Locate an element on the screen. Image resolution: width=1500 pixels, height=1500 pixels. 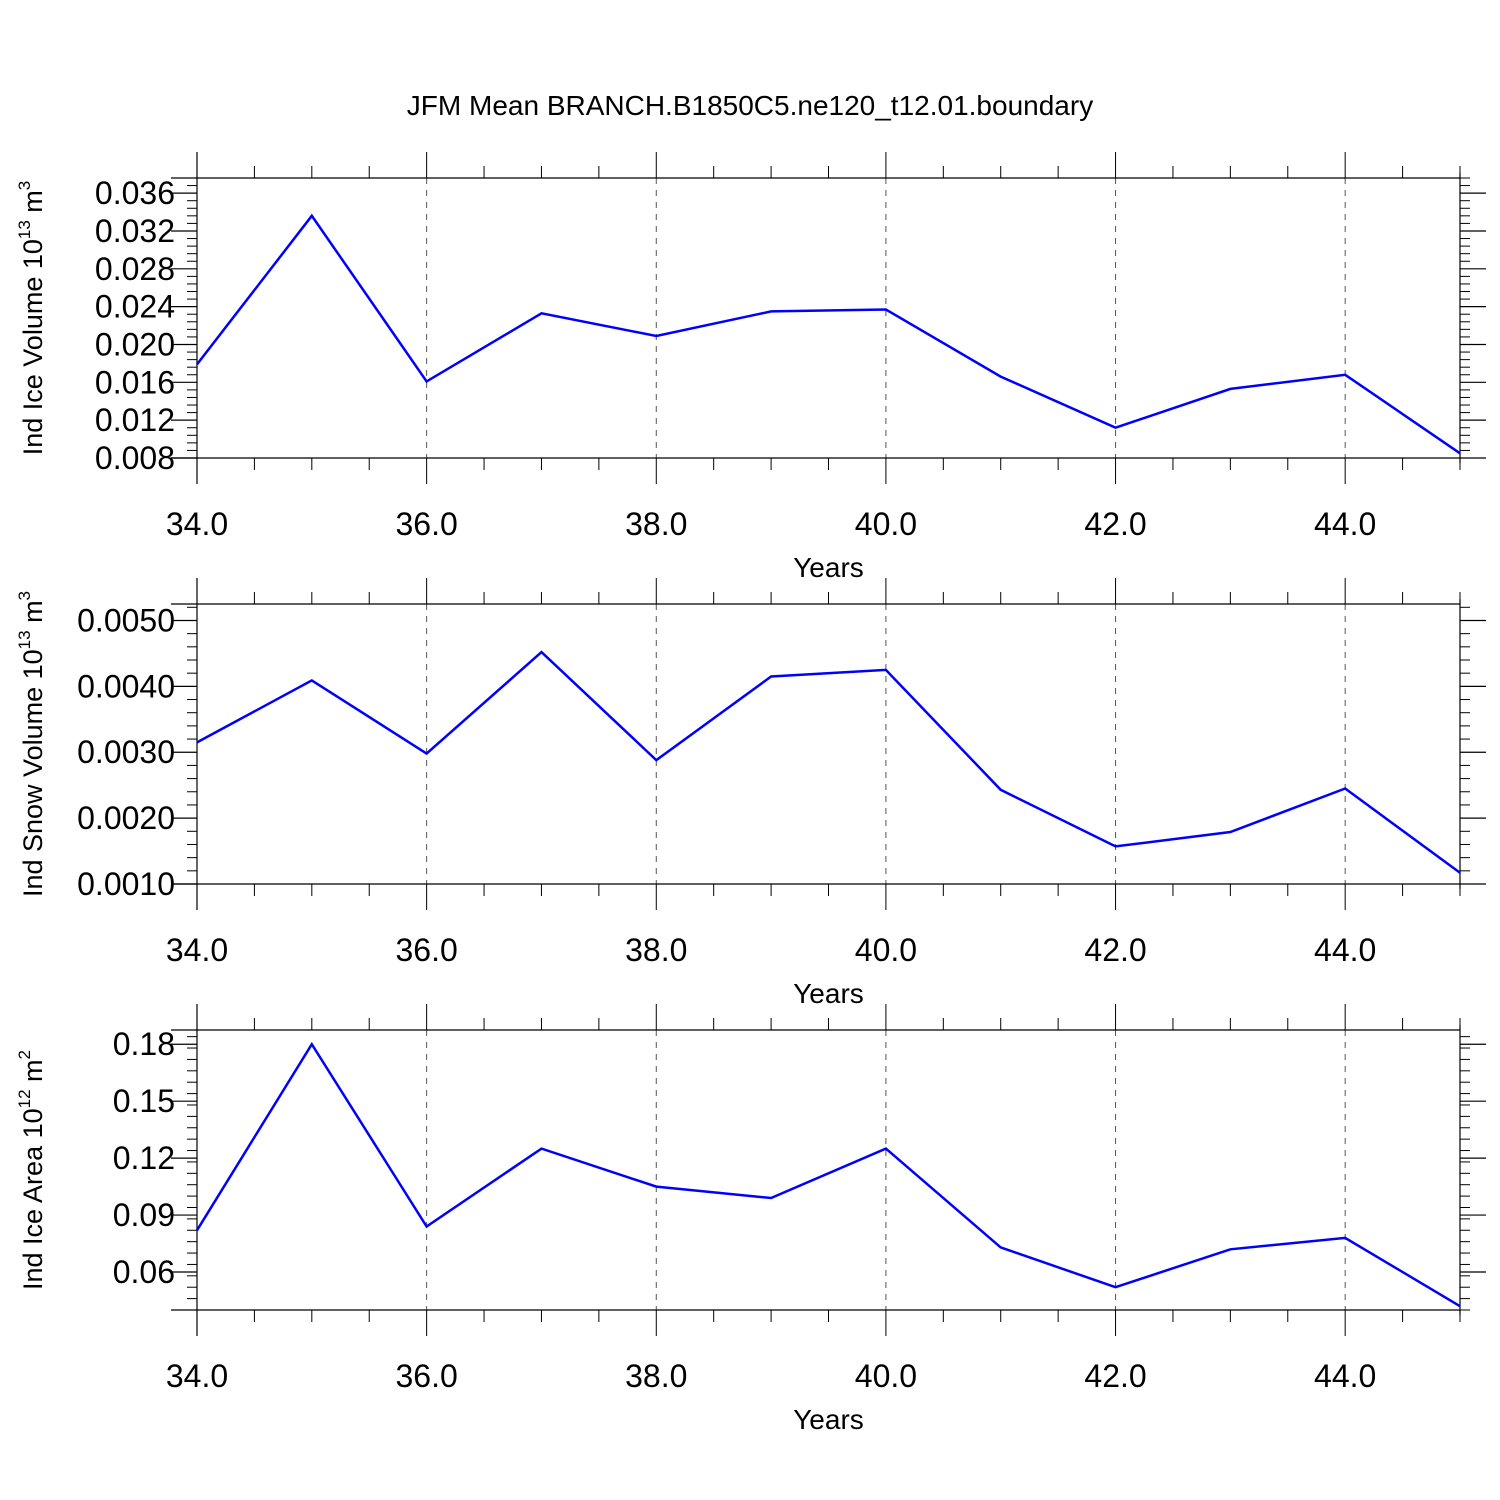
y-tick-label: 0.028 is located at coordinates (135, 269).